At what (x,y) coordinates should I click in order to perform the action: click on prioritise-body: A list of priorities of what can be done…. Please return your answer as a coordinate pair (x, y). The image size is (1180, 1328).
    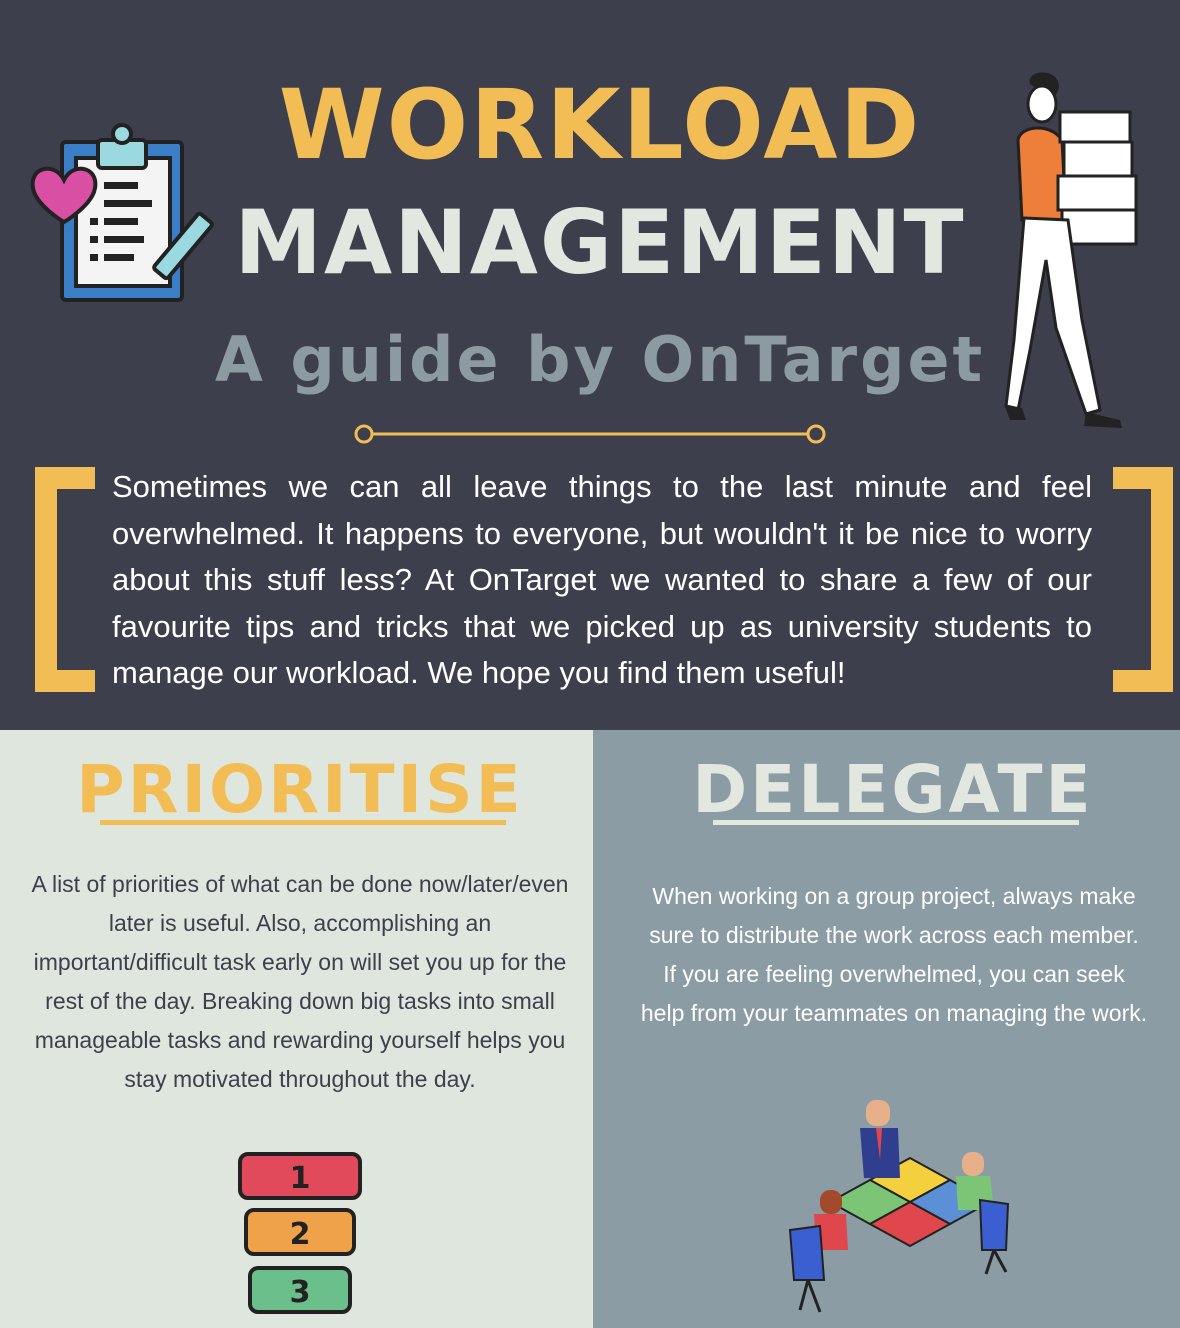
    Looking at the image, I should click on (300, 981).